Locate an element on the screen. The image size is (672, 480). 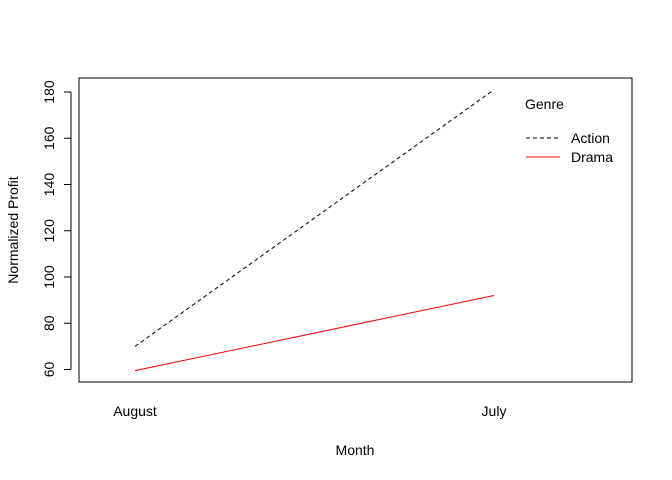
legend: Genre Action Drama is located at coordinates (569, 130).